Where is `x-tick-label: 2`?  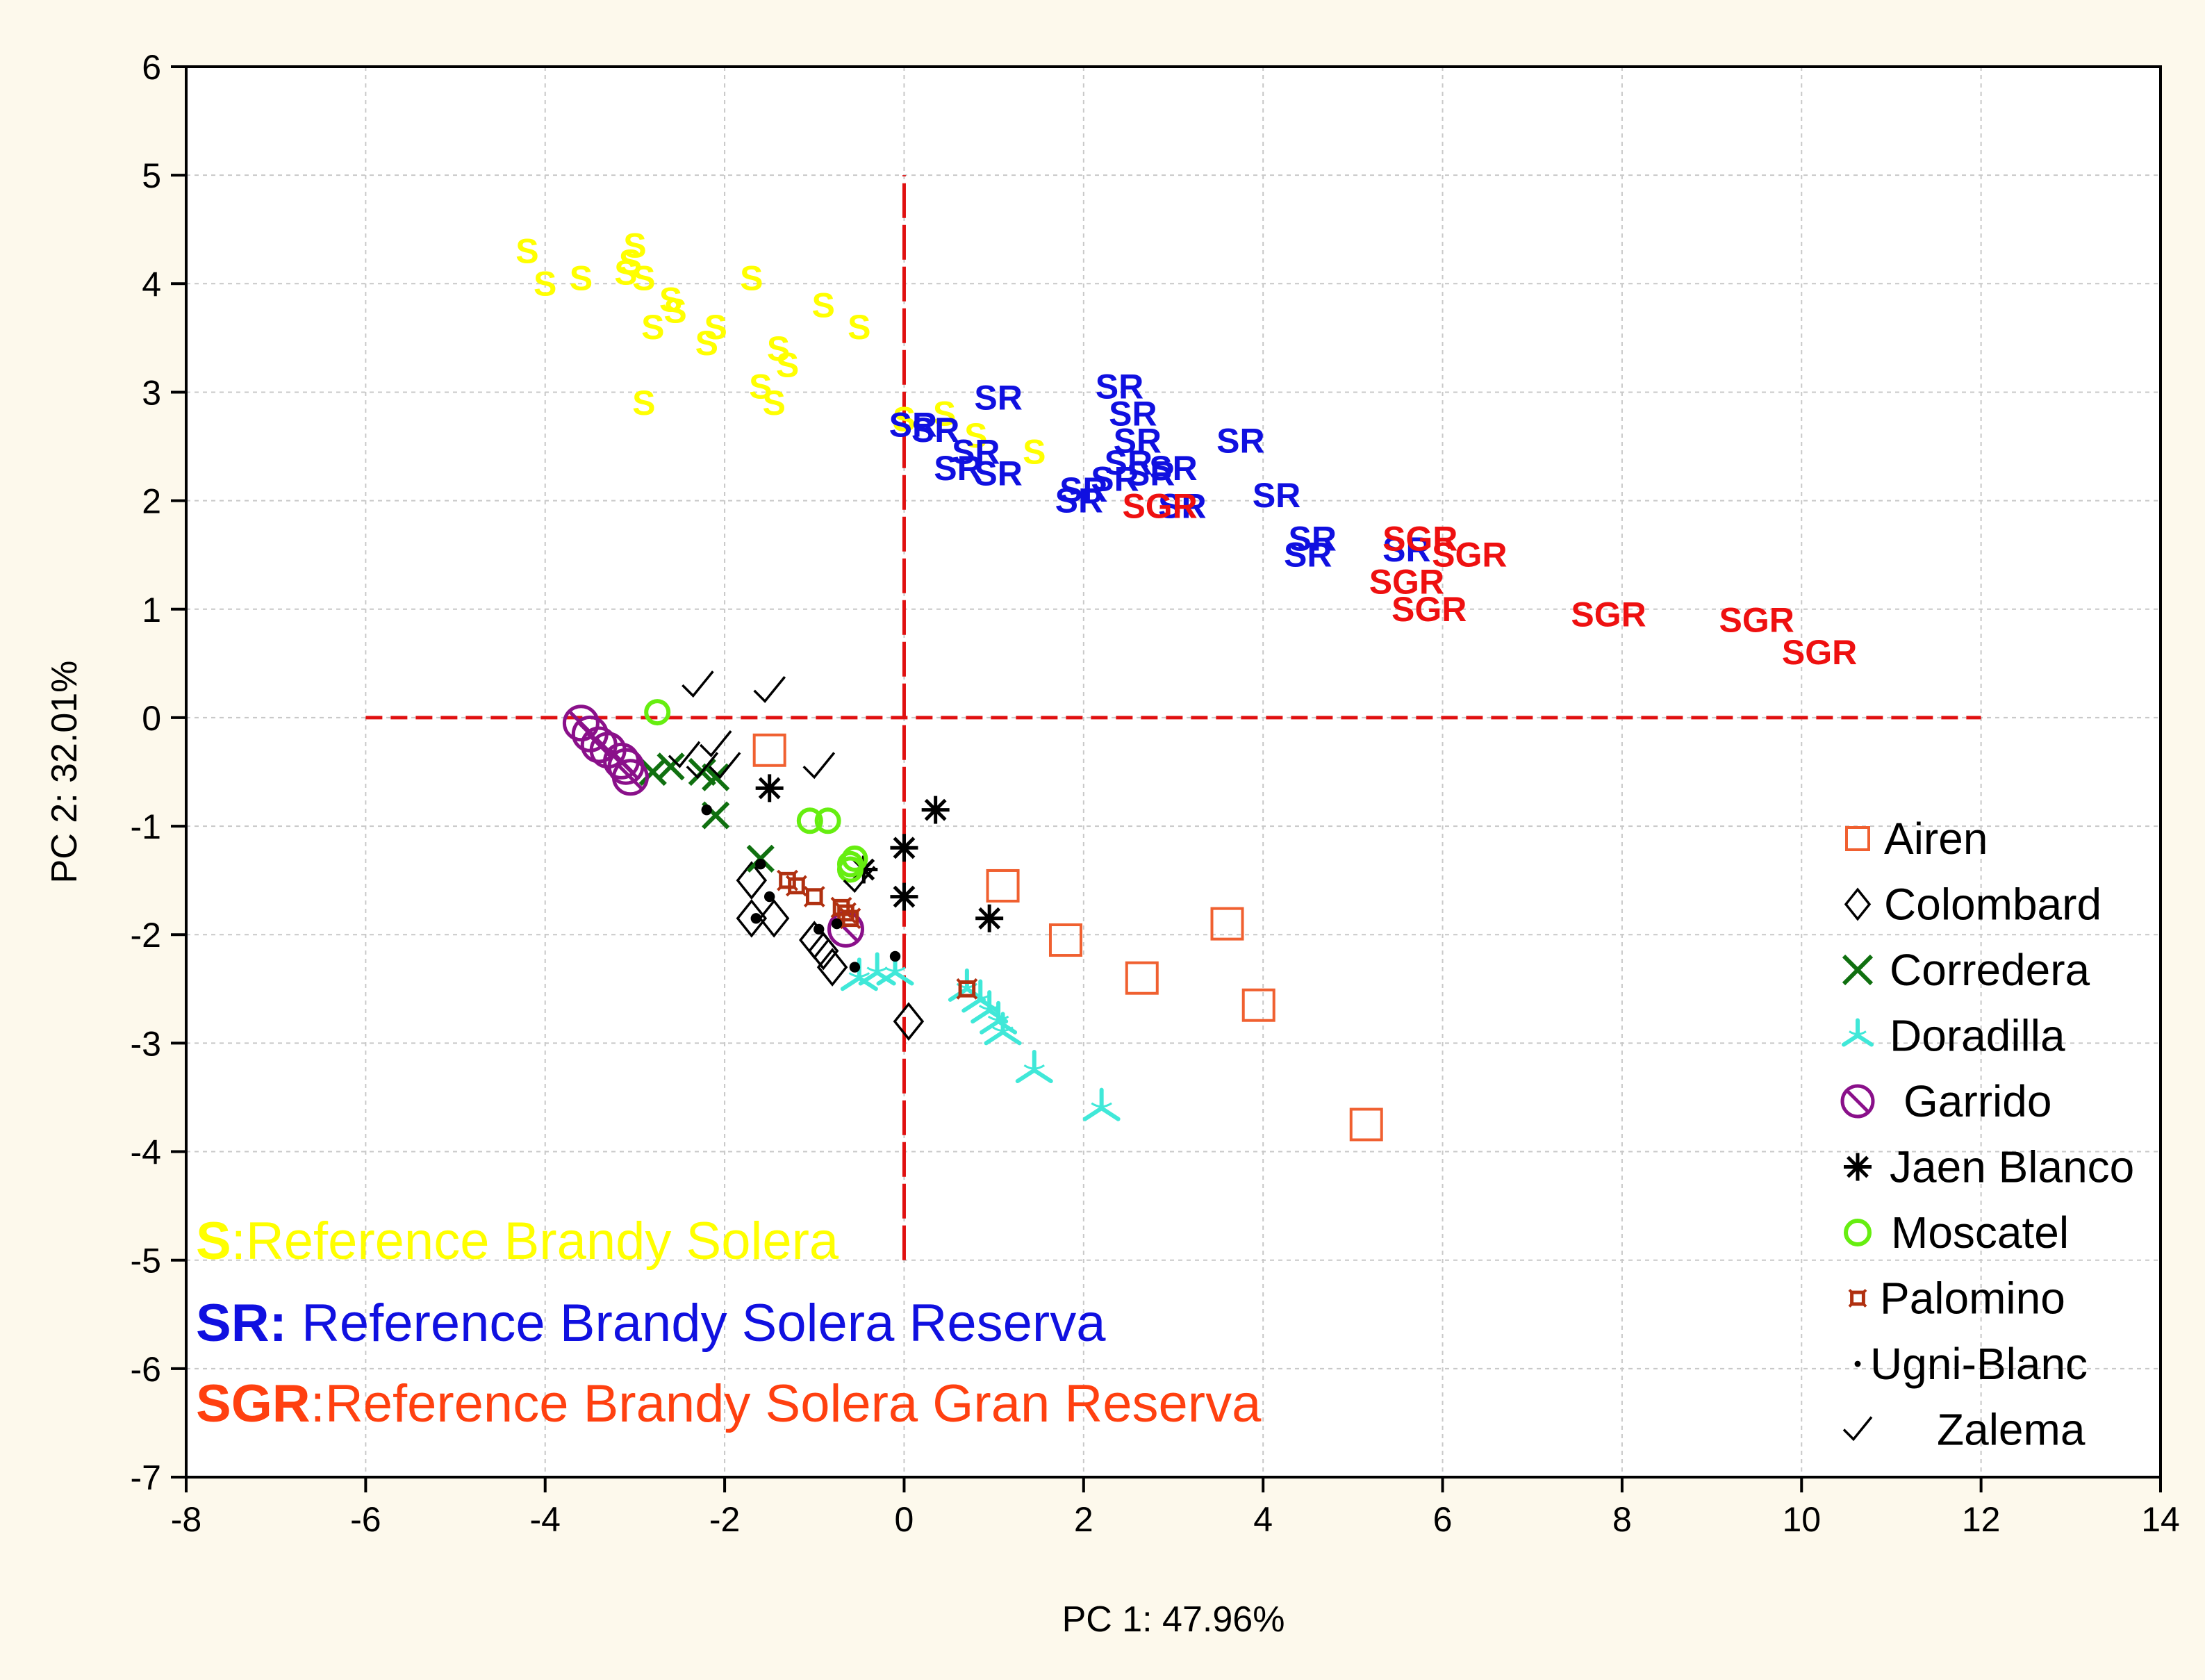 x-tick-label: 2 is located at coordinates (1083, 1519).